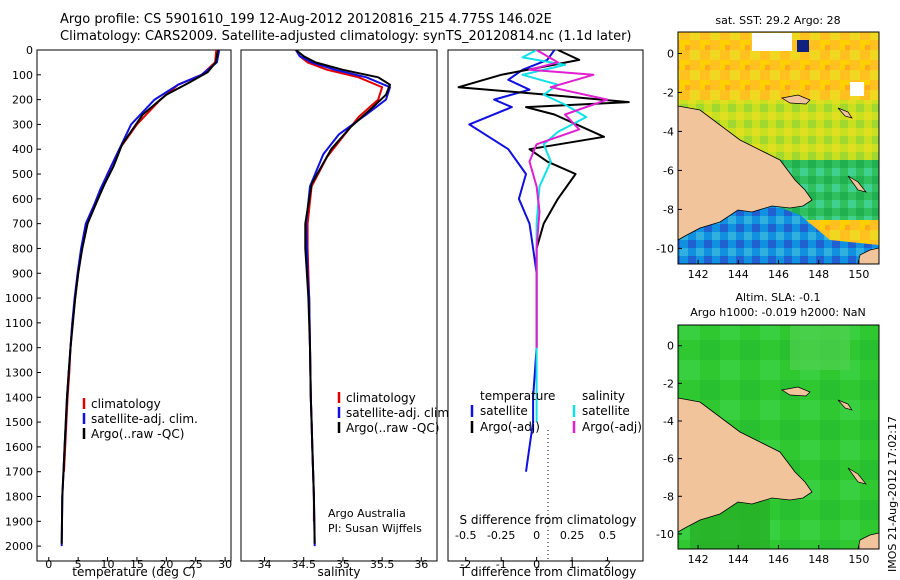 The height and width of the screenshot is (580, 900). I want to click on x-tick-label: 20, so click(166, 564).